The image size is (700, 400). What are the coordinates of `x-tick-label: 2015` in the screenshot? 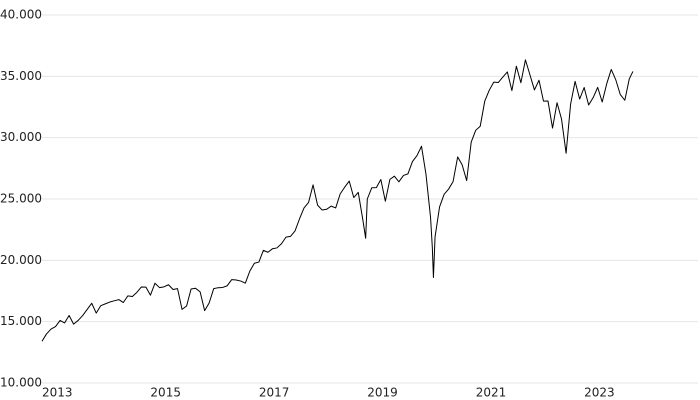 It's located at (165, 393).